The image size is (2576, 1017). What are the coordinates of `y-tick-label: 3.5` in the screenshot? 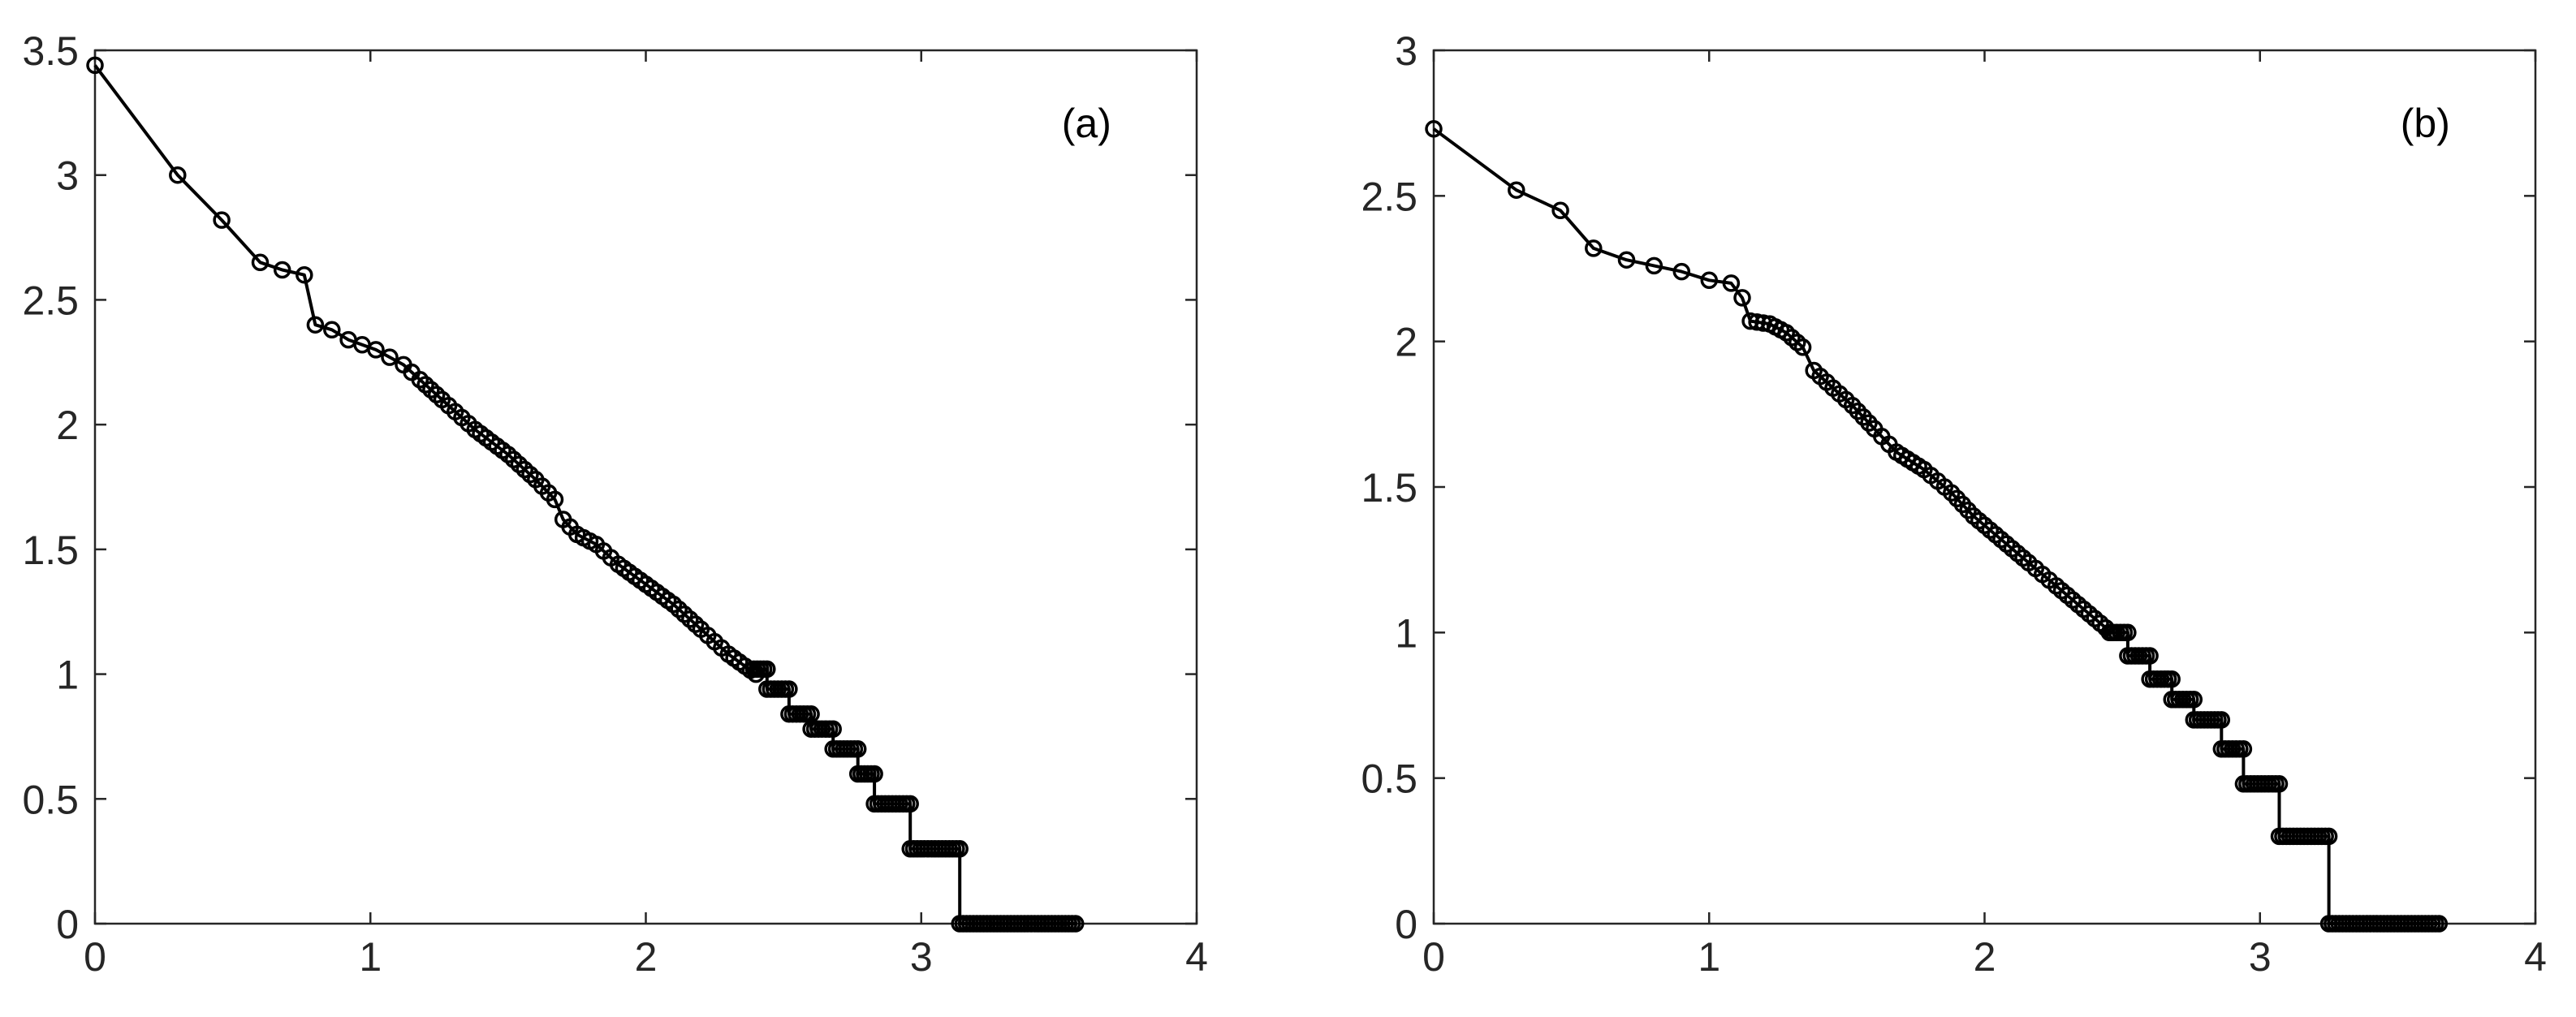 It's located at (50, 51).